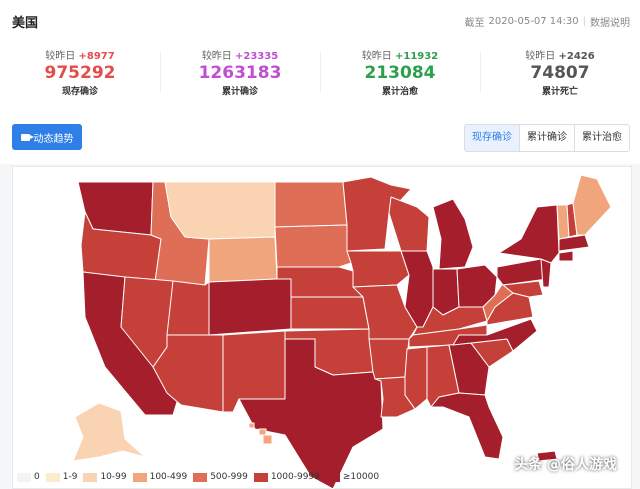 The image size is (640, 489). I want to click on tab-total-confirmed: 累计确诊, so click(546, 138).